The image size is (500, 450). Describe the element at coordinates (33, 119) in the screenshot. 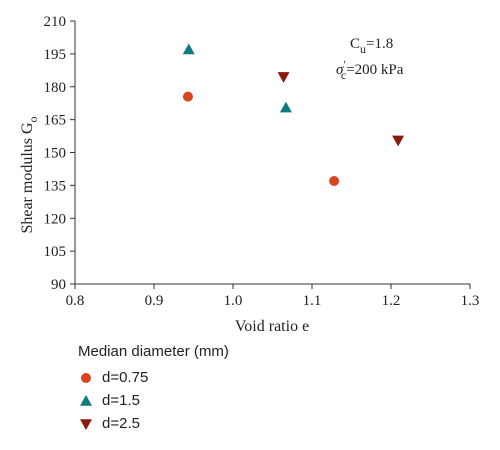

I see `y-axis-title-subscript: o` at that location.